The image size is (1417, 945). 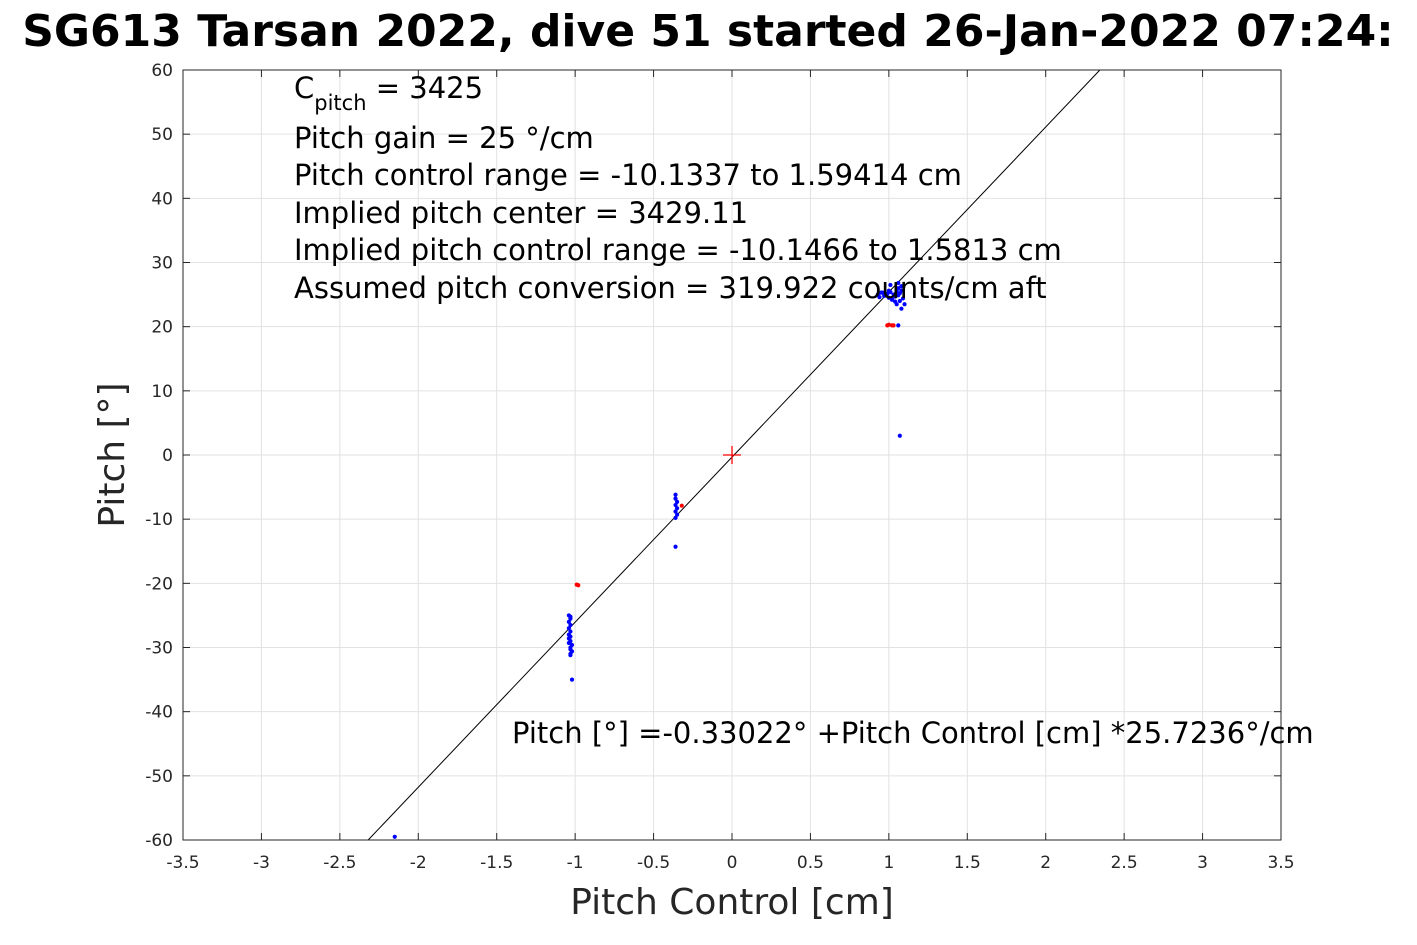 I want to click on center-marker-group, so click(x=732, y=455).